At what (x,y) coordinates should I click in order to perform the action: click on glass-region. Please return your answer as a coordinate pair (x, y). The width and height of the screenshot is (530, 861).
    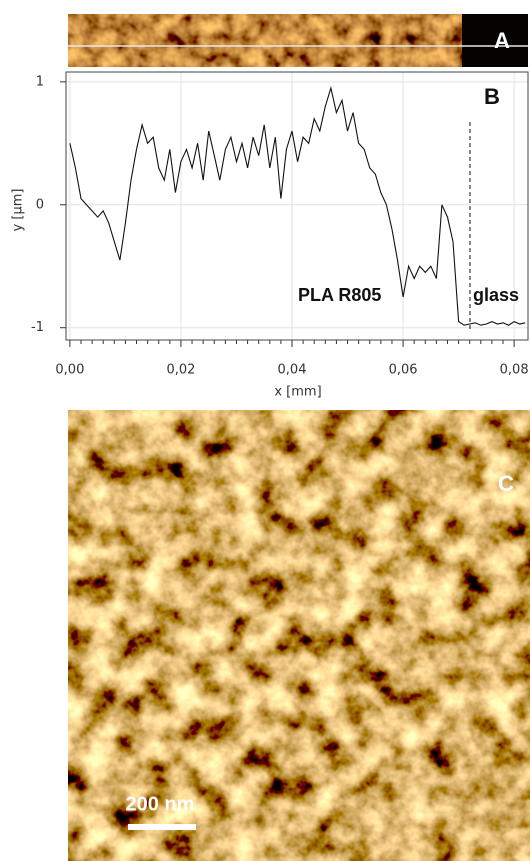
    Looking at the image, I should click on (495, 40).